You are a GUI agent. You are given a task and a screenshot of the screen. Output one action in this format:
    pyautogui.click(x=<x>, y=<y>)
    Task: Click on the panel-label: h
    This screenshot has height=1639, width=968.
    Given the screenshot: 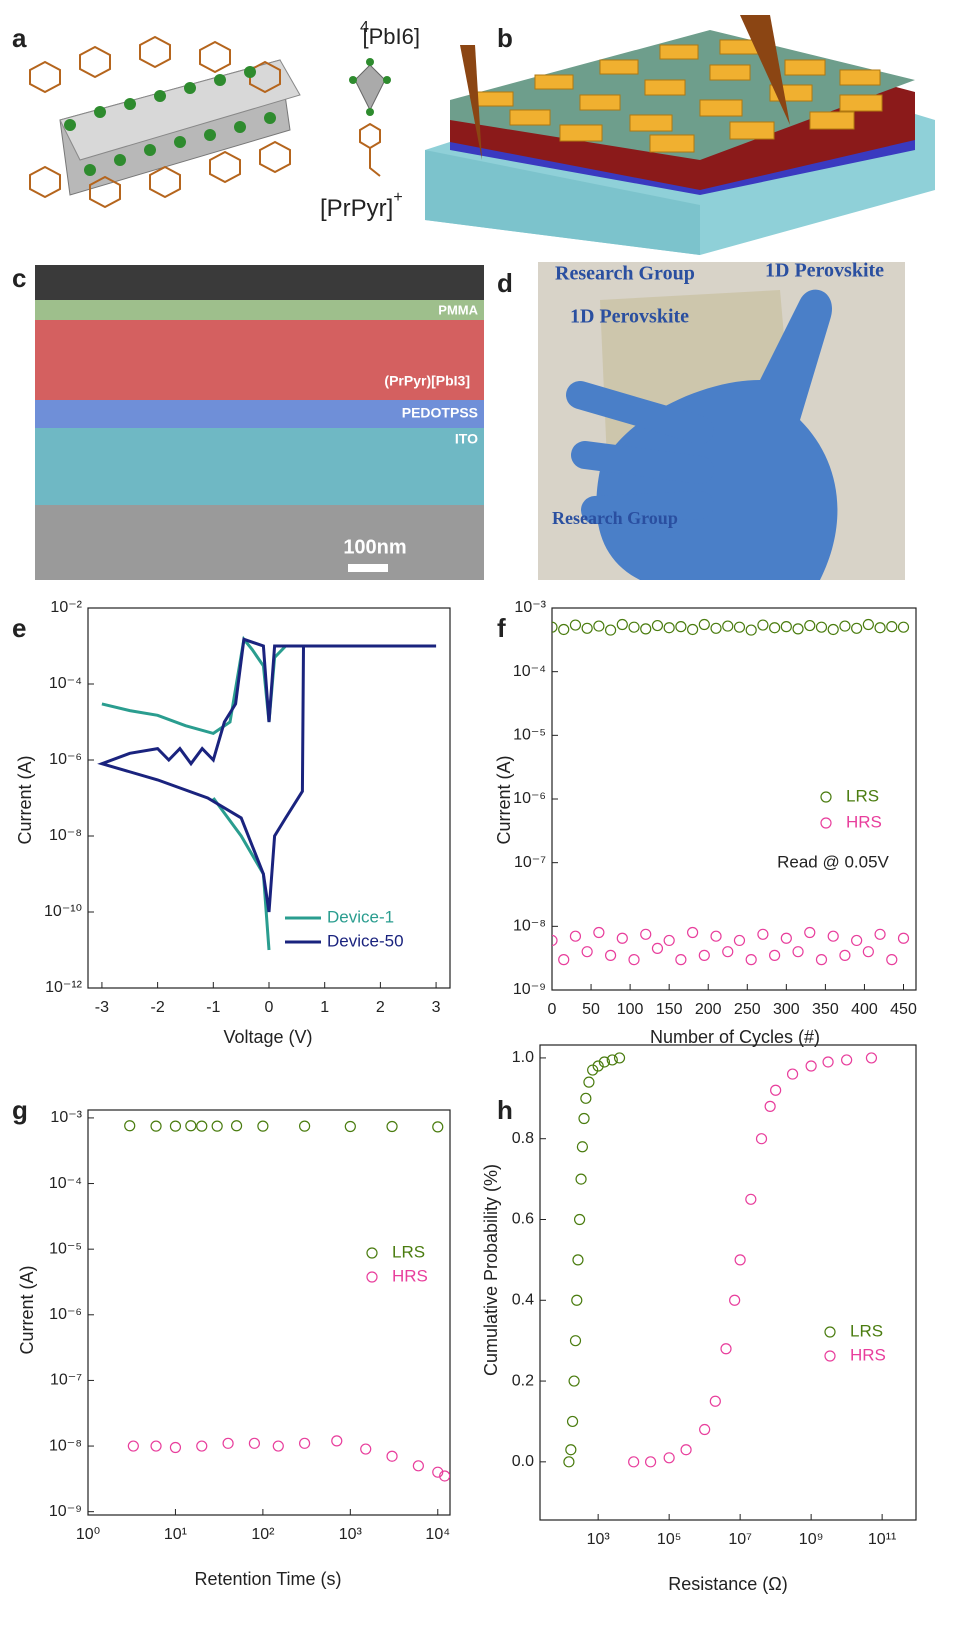 What is the action you would take?
    pyautogui.click(x=505, y=1110)
    